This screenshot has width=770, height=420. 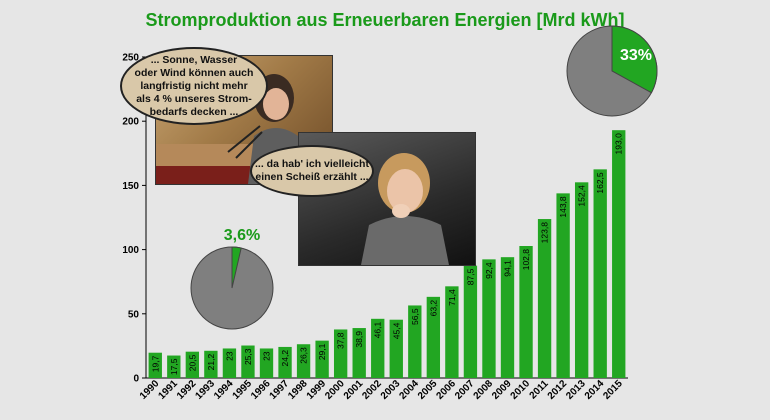 What do you see at coordinates (465, 390) in the screenshot?
I see `x-tick-label: 2007` at bounding box center [465, 390].